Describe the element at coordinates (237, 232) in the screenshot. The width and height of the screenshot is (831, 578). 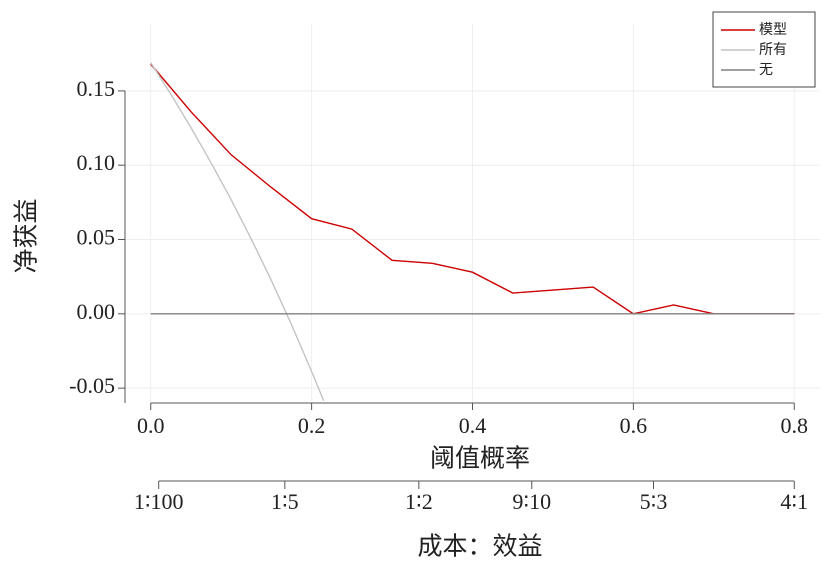
I see `series-line` at that location.